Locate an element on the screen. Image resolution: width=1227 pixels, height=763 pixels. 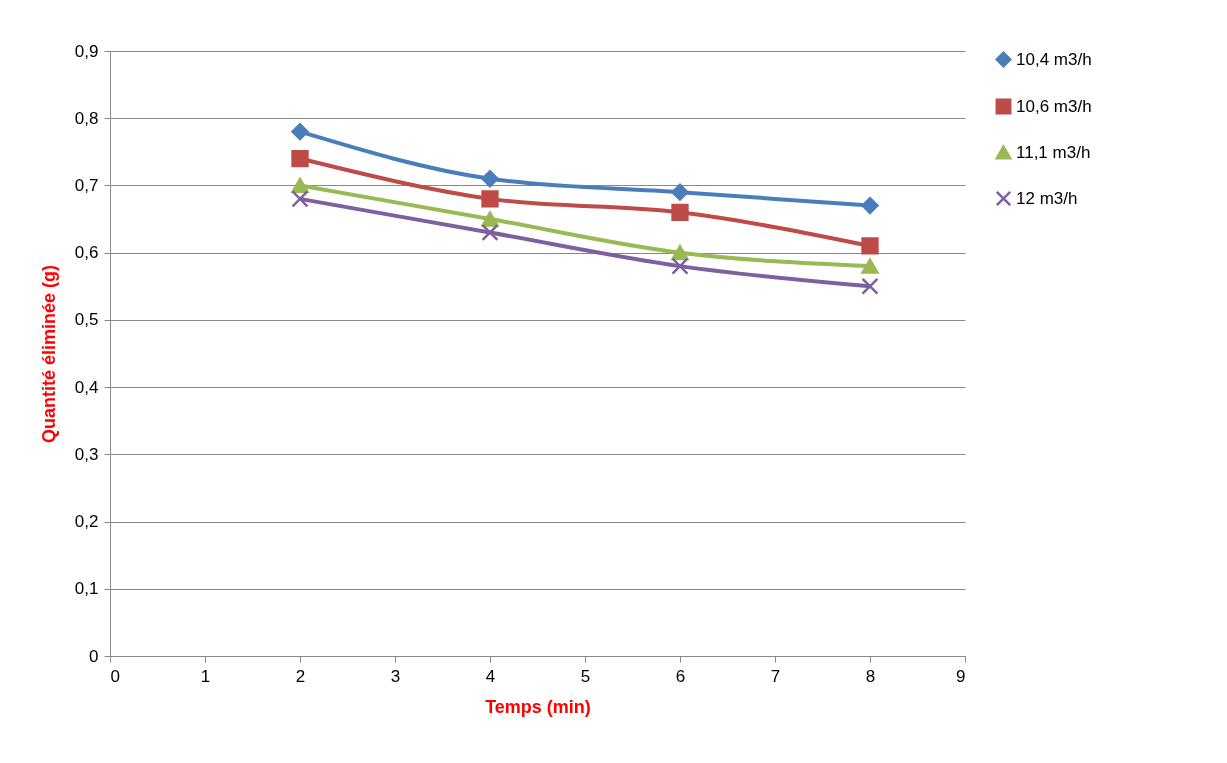
y-tick-label: 0,4 is located at coordinates (86, 387).